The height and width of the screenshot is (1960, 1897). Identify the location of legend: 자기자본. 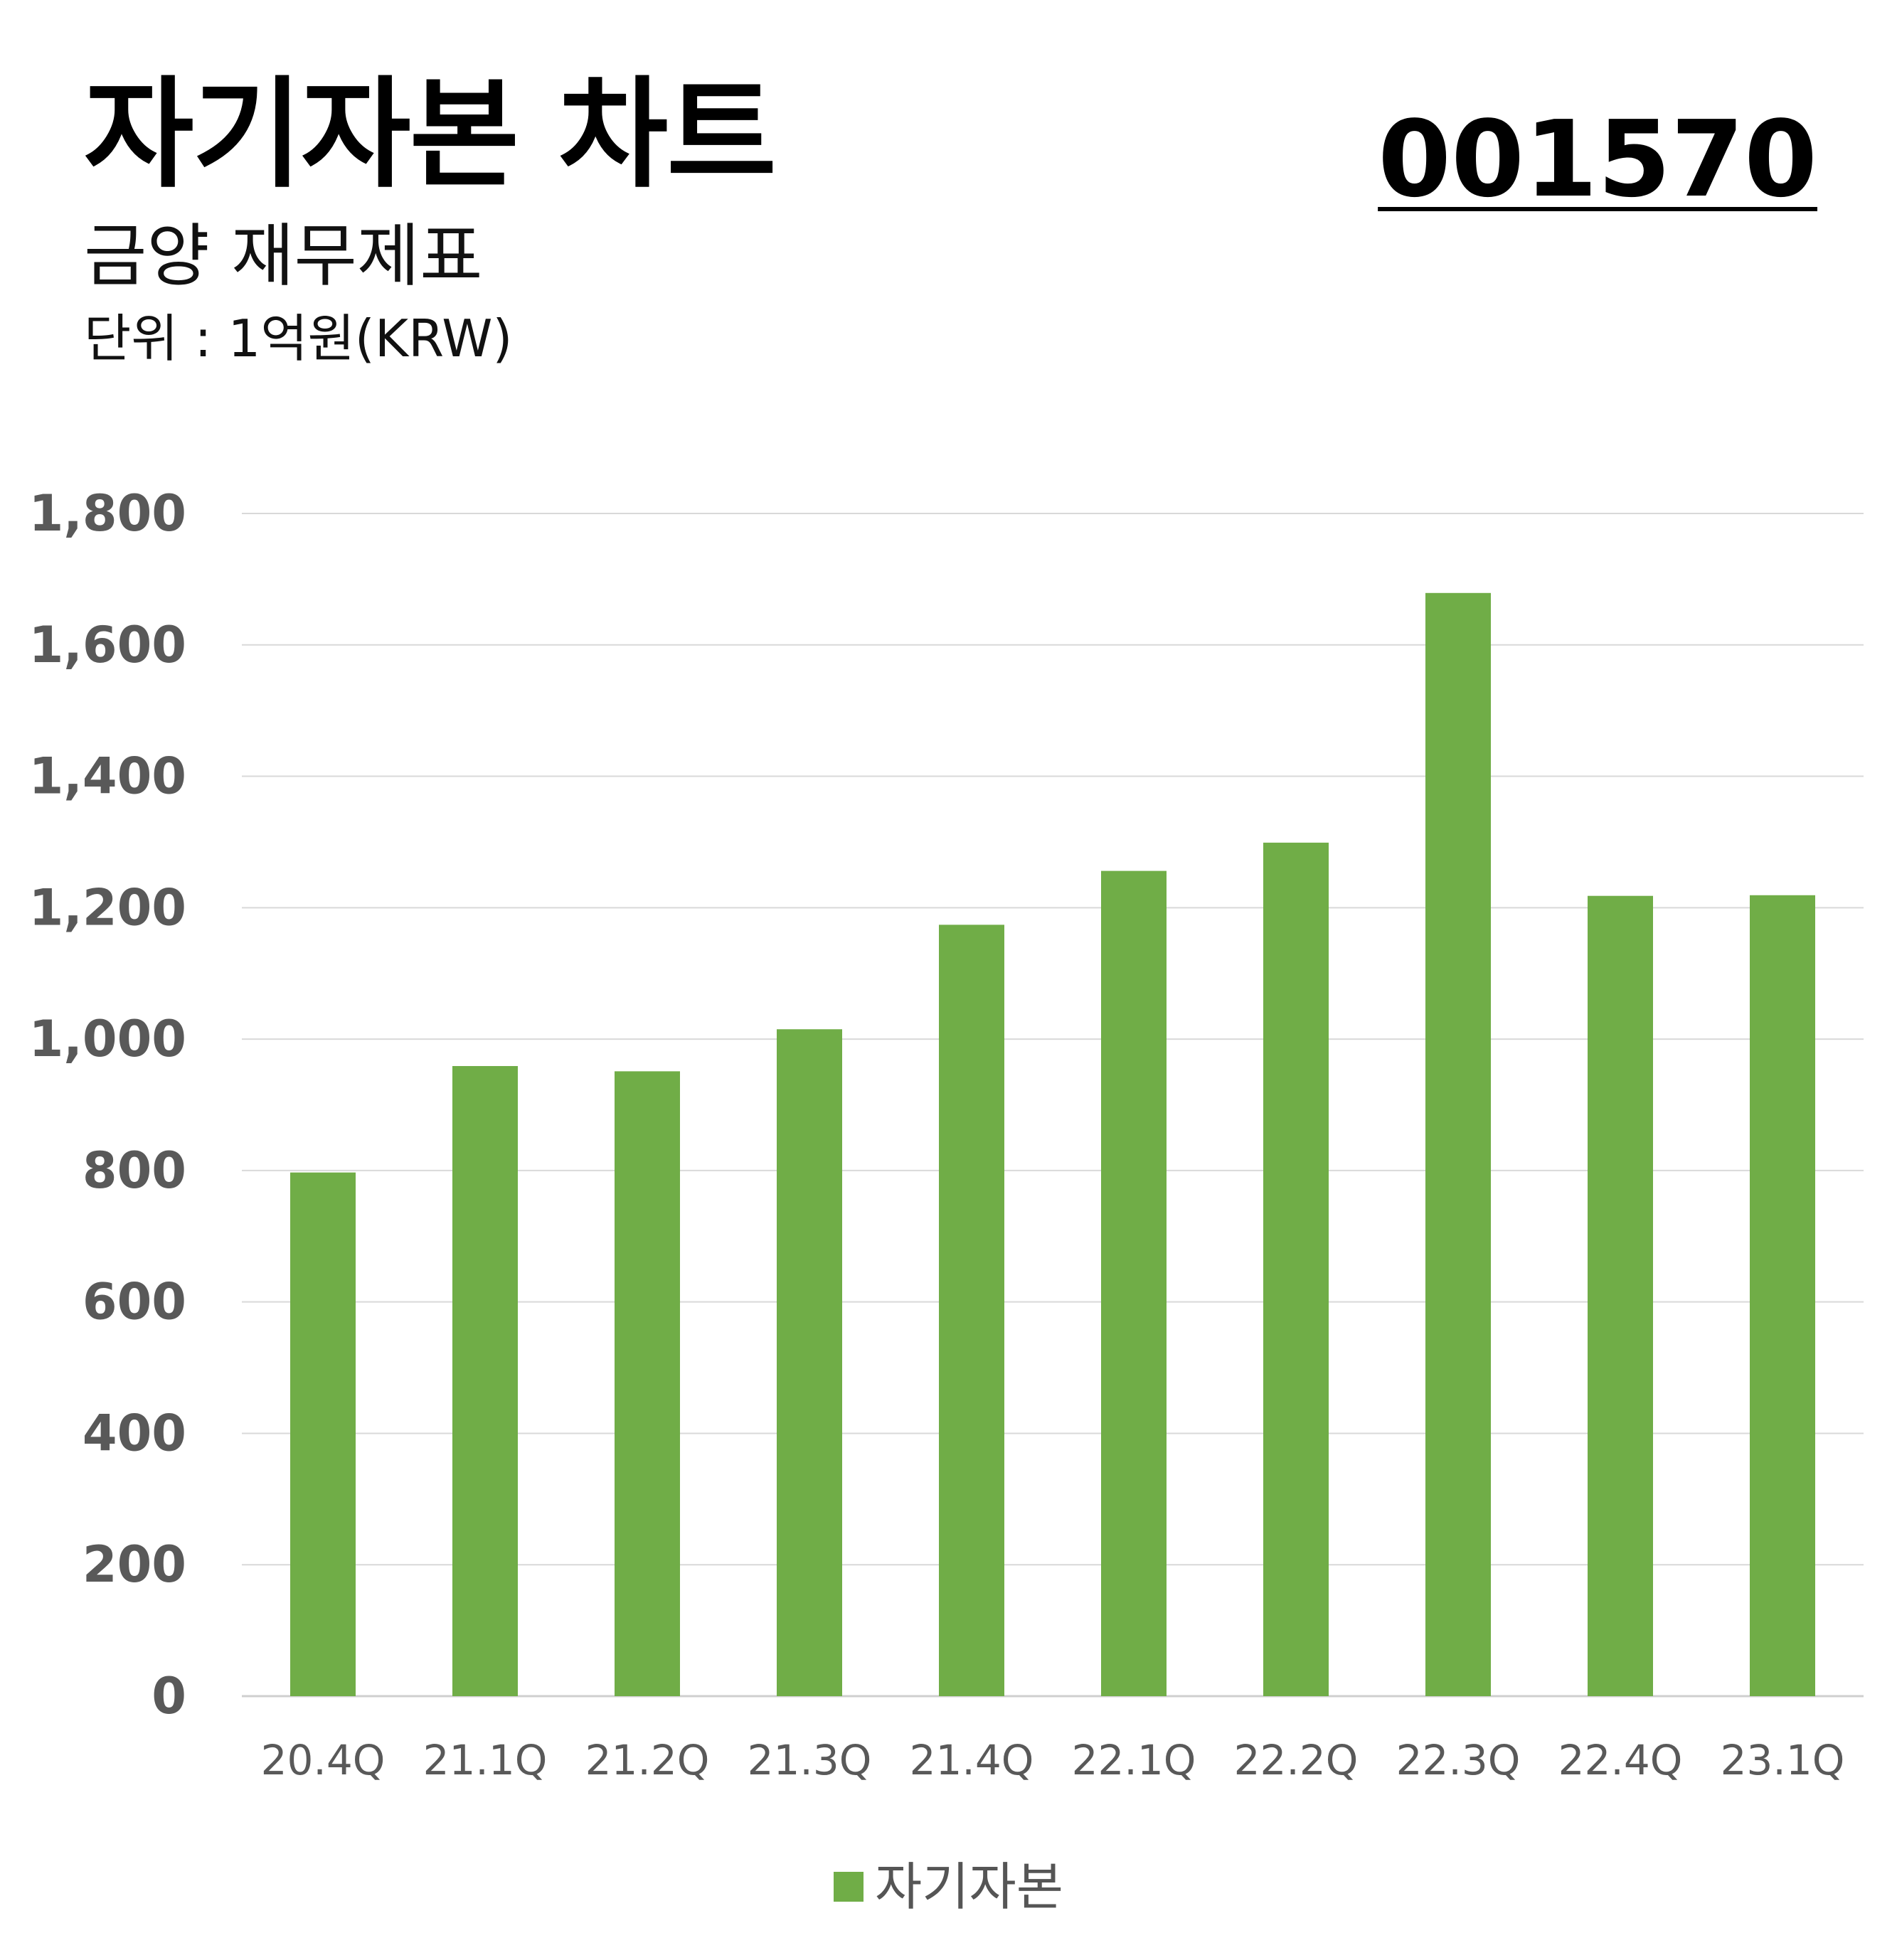
(948, 1886).